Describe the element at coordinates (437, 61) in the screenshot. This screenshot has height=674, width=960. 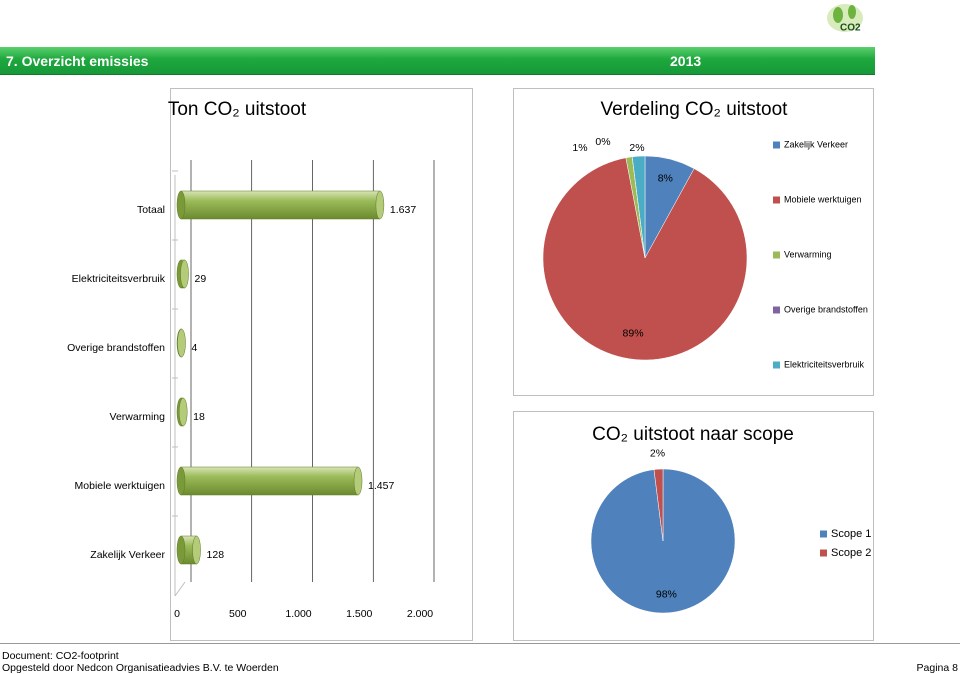
I see `header-bar: 7. Overzicht emissies 2013` at that location.